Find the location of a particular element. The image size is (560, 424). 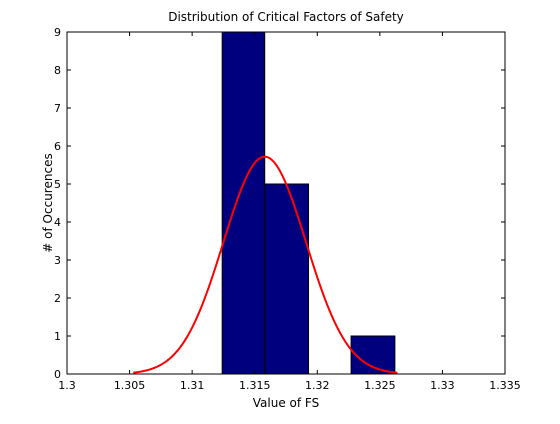

x-tick-label: 1.315 is located at coordinates (255, 385).